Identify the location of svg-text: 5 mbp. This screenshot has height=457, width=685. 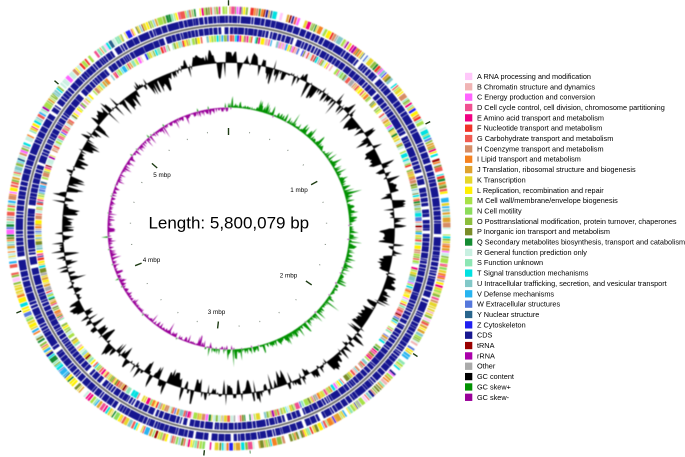
(162, 175).